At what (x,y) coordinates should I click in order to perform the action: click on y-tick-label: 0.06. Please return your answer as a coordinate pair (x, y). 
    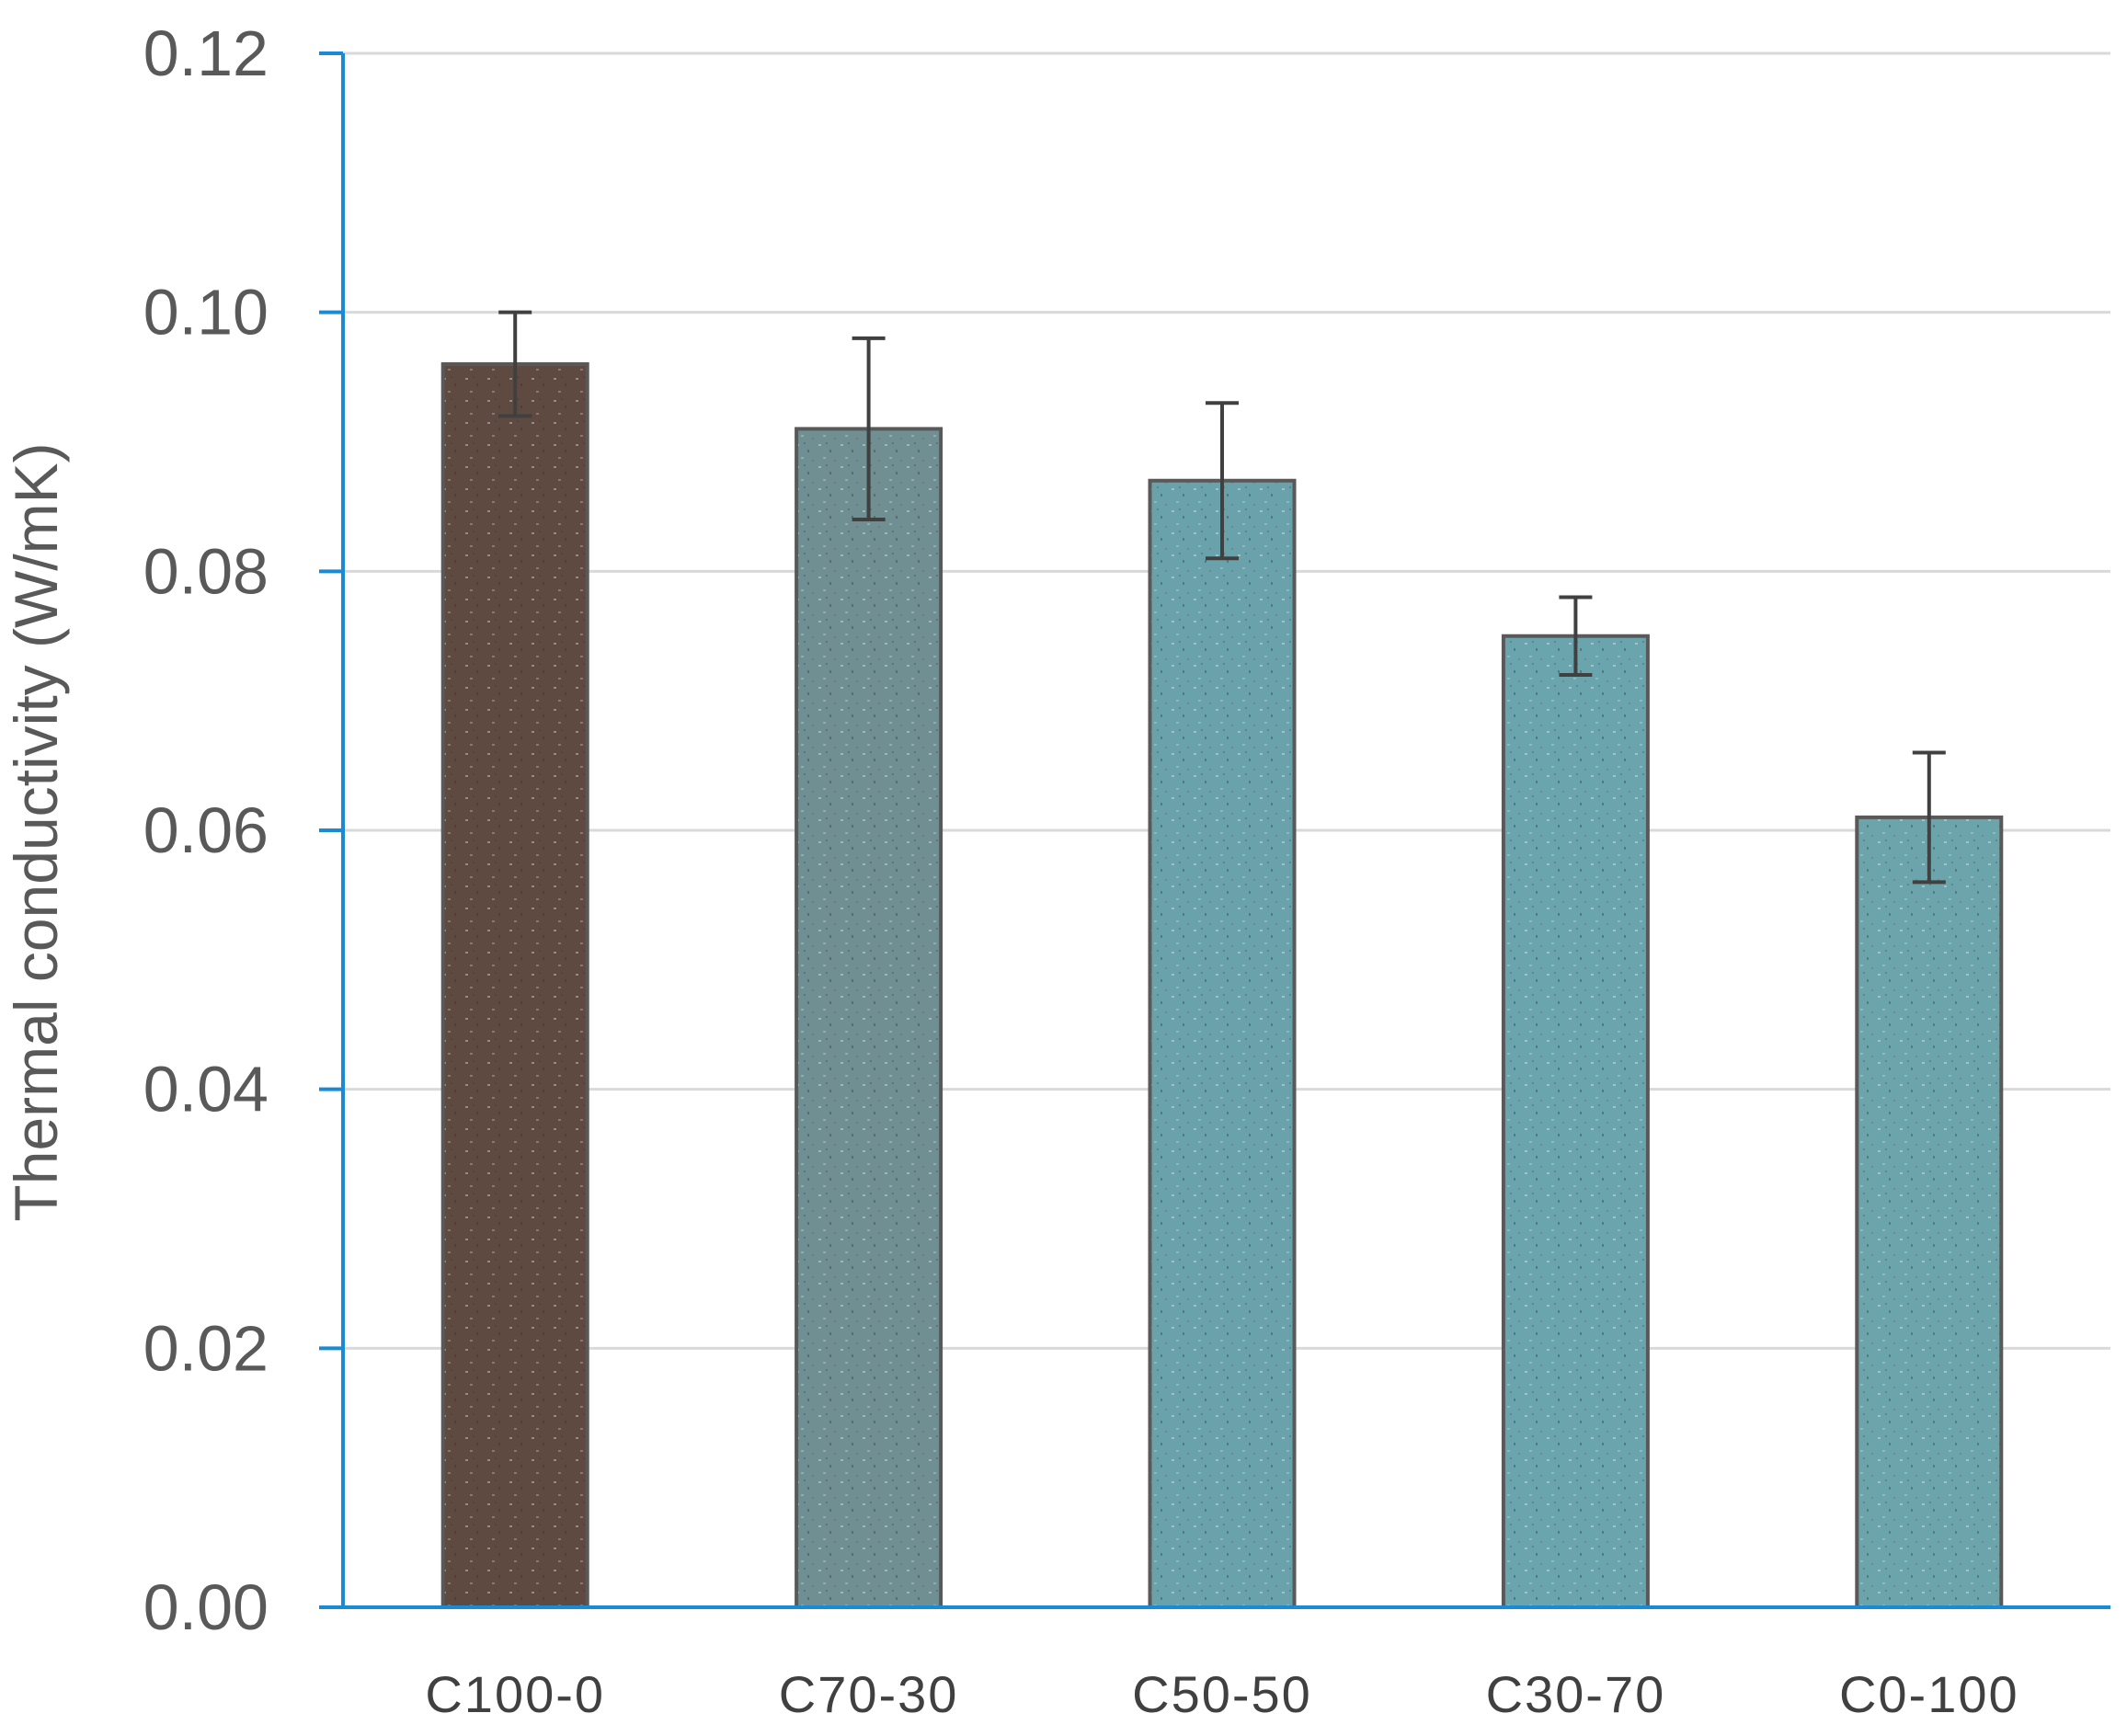
    Looking at the image, I should click on (206, 830).